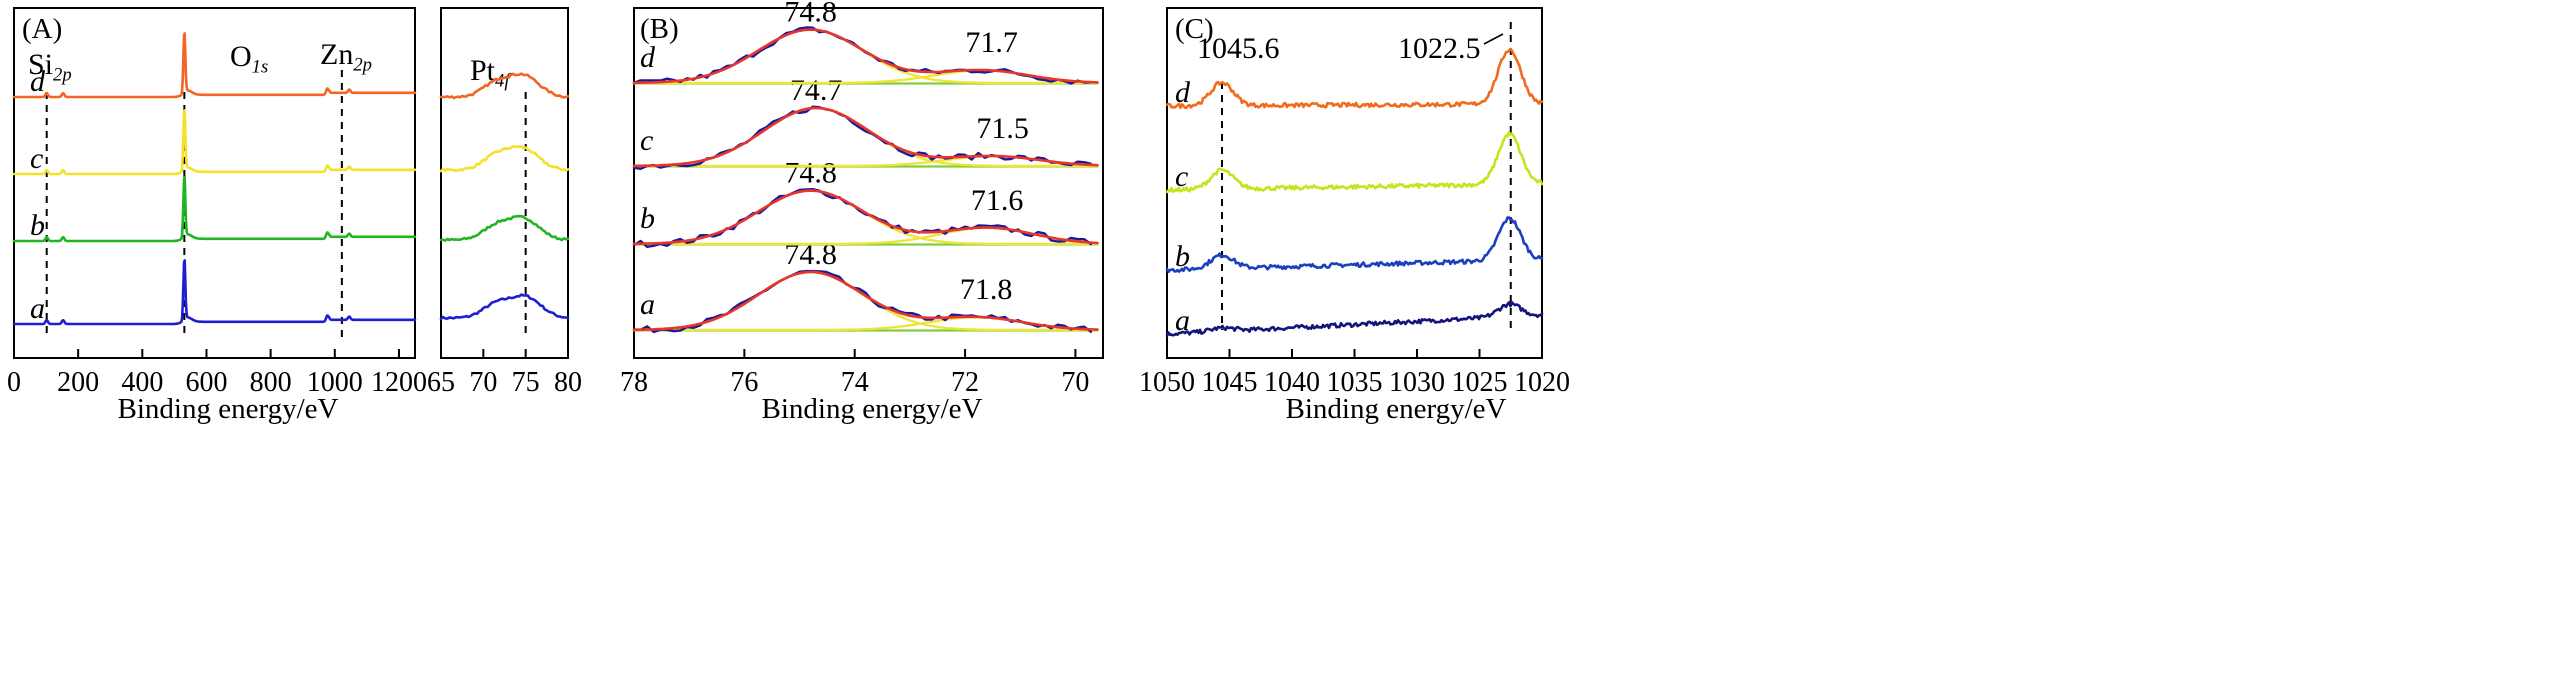 The image size is (2567, 692). Describe the element at coordinates (1182, 256) in the screenshot. I see `panel-c-series-label: b` at that location.